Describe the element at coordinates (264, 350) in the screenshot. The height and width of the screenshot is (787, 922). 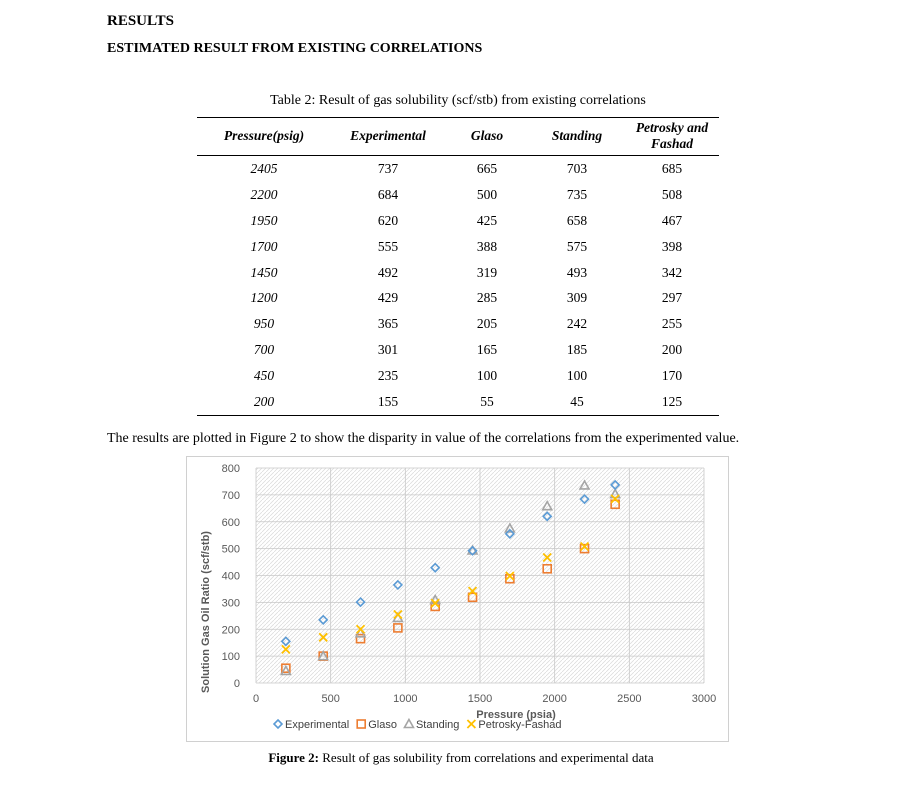
I see `table-cell: 700` at that location.